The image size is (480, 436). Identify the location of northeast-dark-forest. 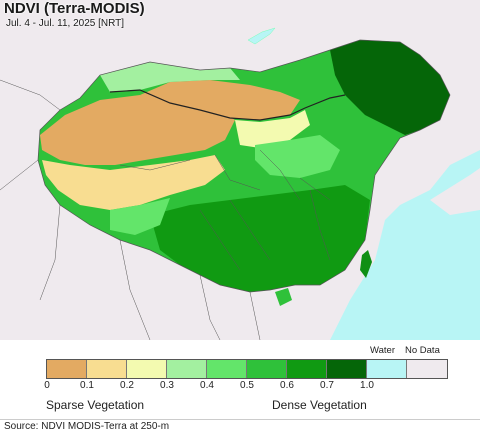
(390, 87).